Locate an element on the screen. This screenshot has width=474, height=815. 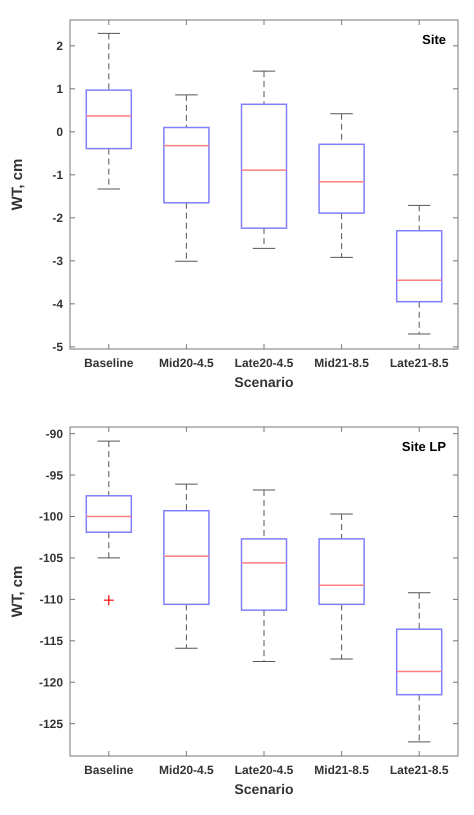
y-tick-label: -1 is located at coordinates (58, 175).